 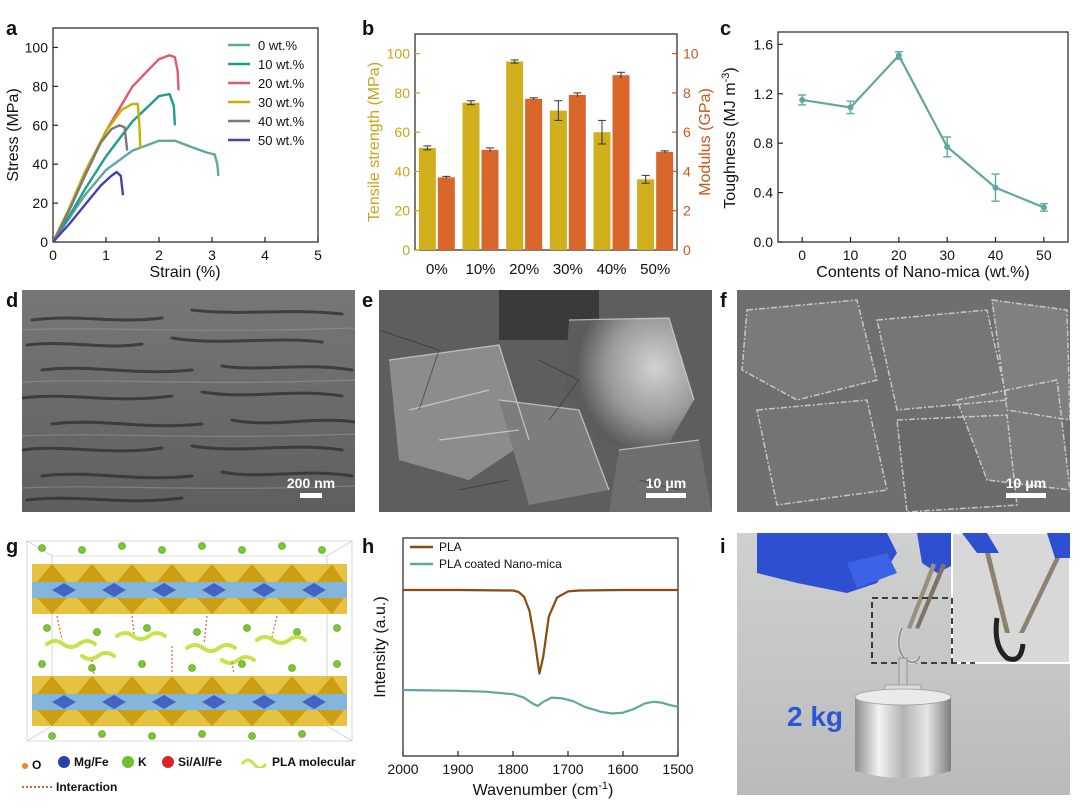 What do you see at coordinates (923, 131) in the screenshot?
I see `toughness-line` at bounding box center [923, 131].